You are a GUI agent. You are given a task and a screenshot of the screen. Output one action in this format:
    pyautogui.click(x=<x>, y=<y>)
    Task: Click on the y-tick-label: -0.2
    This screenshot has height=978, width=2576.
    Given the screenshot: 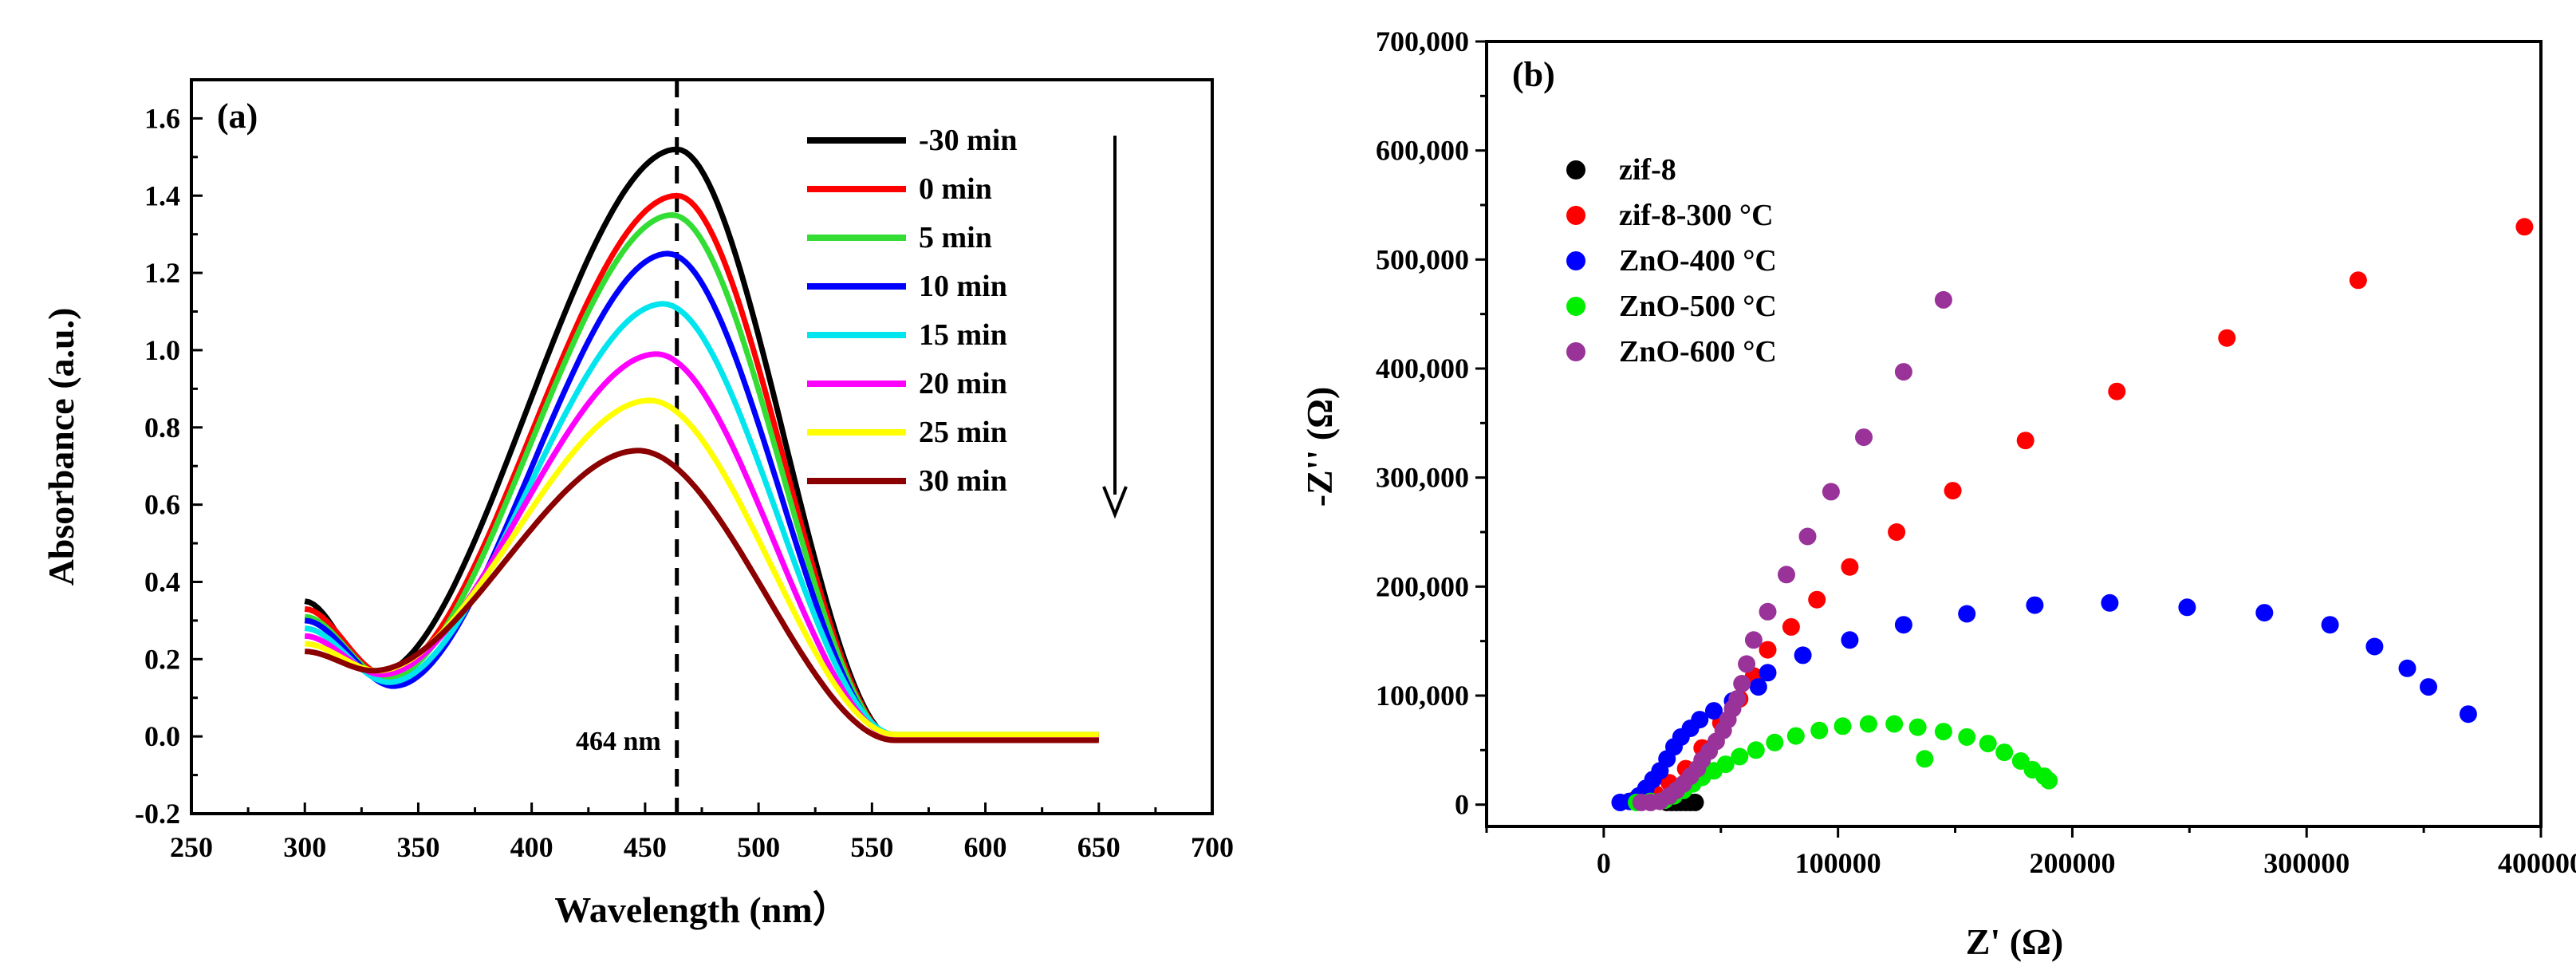 What is the action you would take?
    pyautogui.click(x=157, y=814)
    